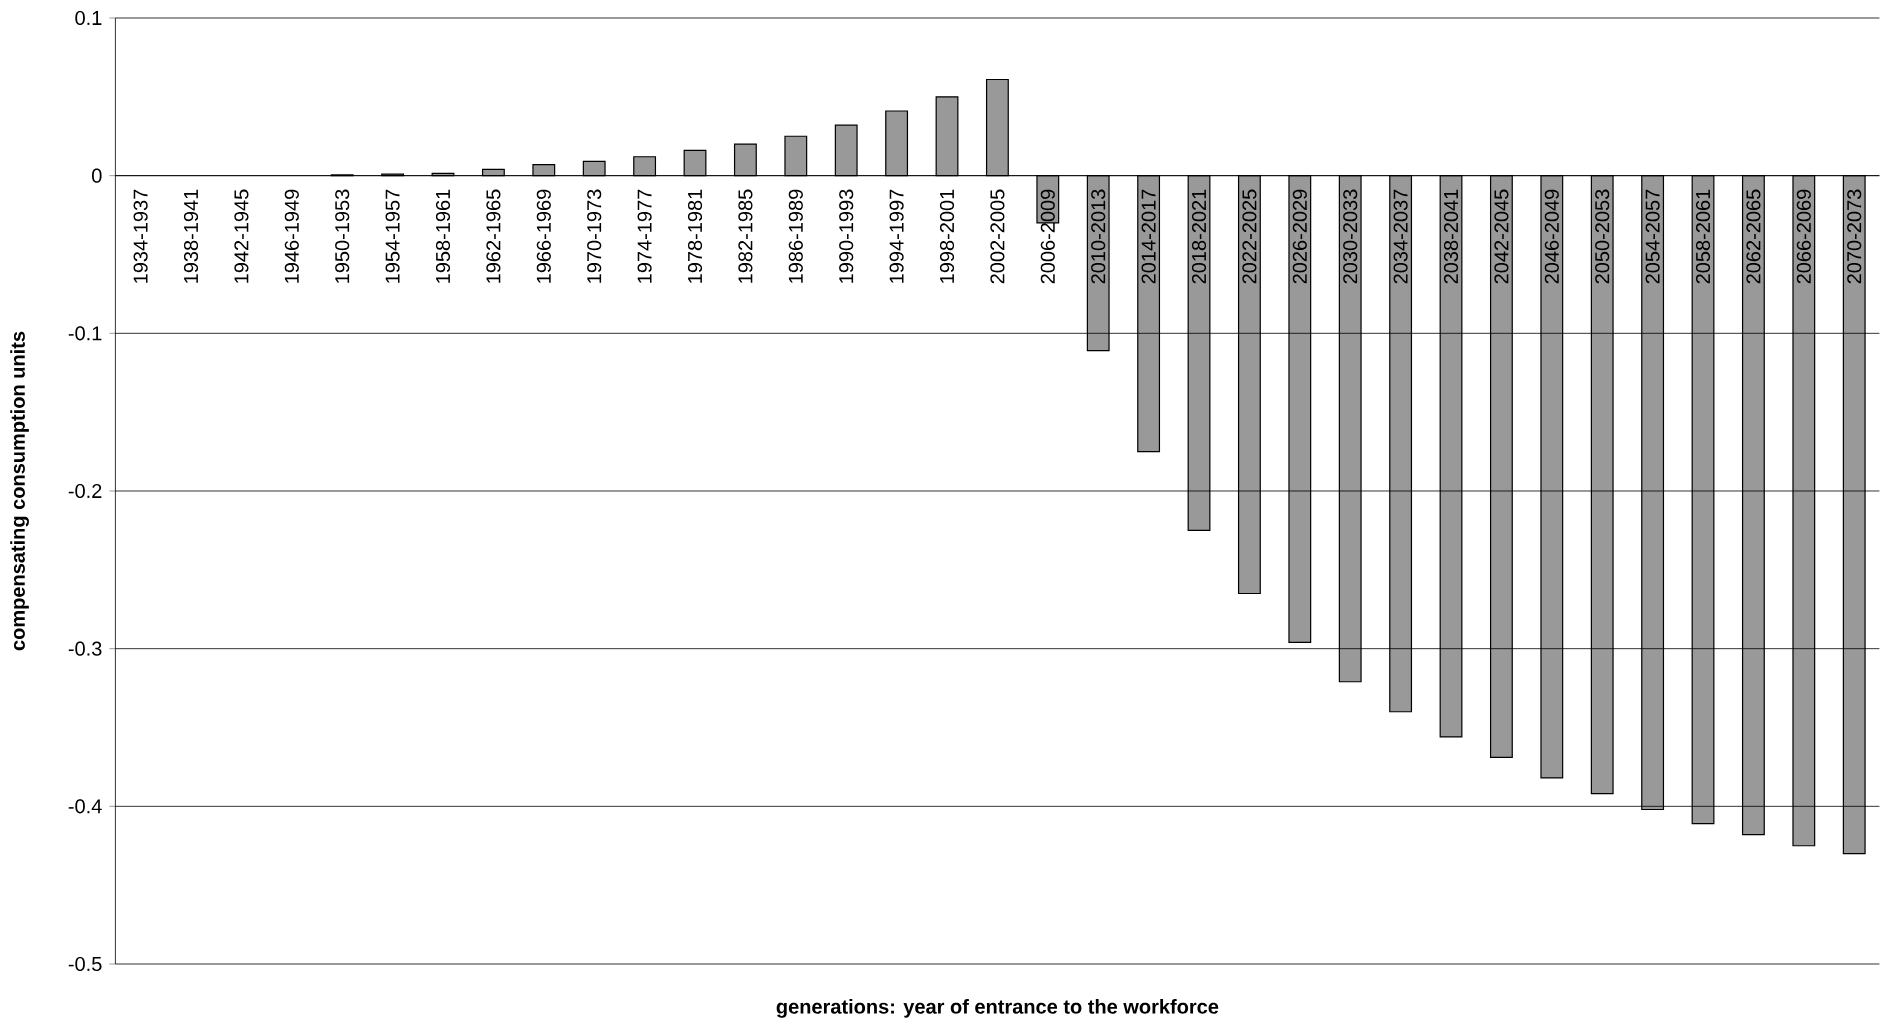 This screenshot has width=1904, height=1028. Describe the element at coordinates (1098, 236) in the screenshot. I see `x-tick-label: 2010-2013` at that location.